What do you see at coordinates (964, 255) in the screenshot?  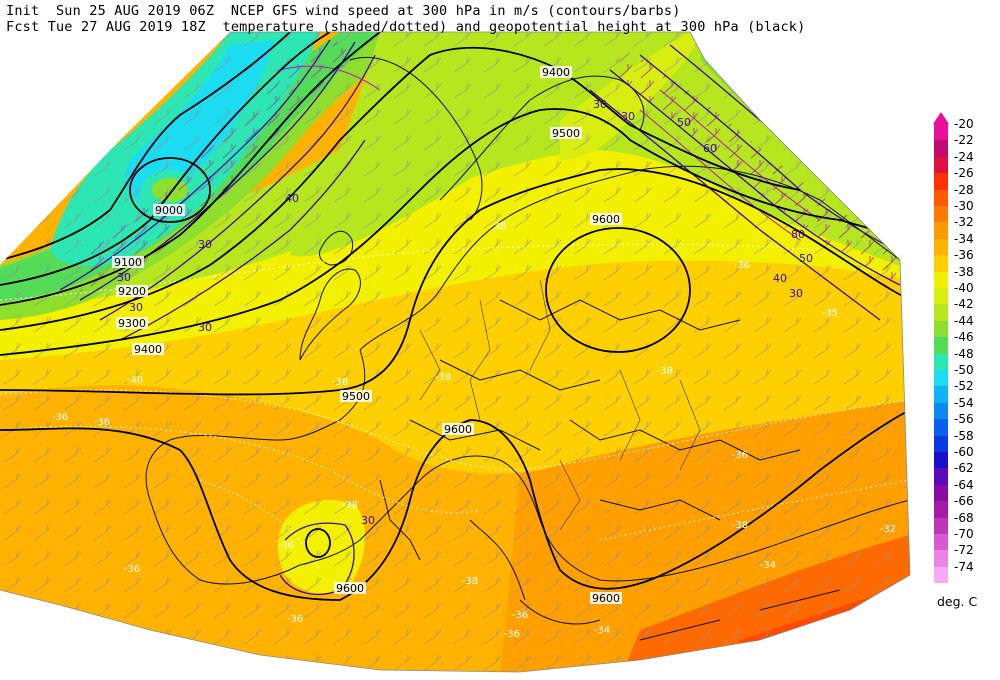 I see `legend-level-label: -36` at bounding box center [964, 255].